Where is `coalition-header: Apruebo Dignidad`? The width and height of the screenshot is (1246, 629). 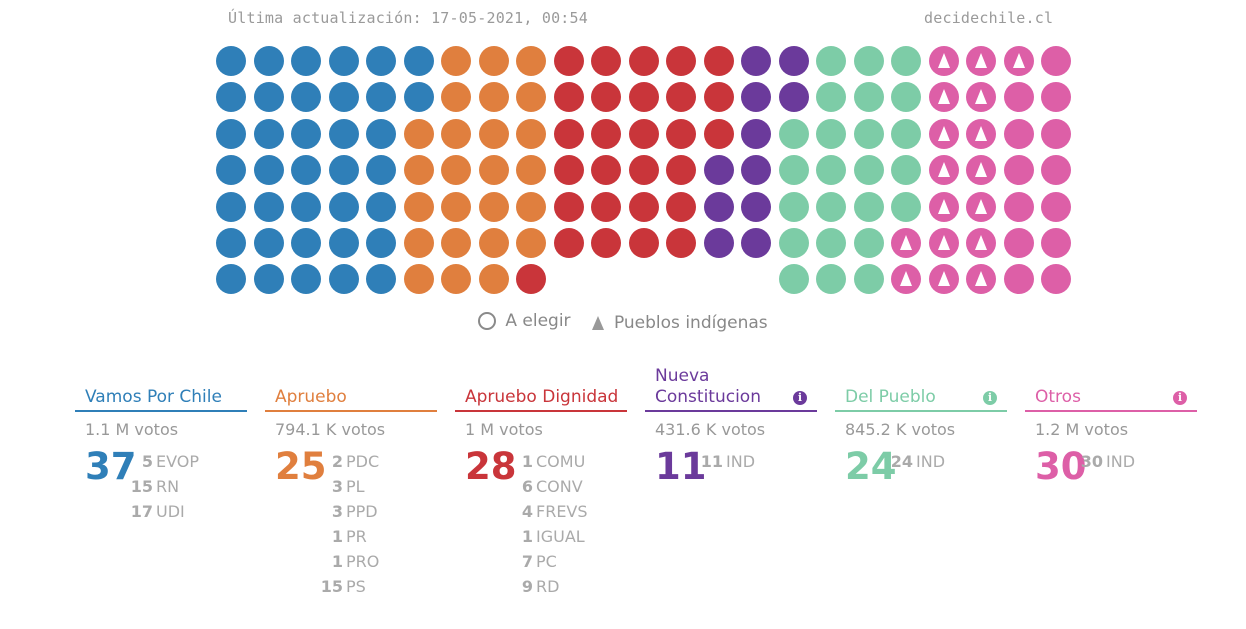 coalition-header: Apruebo Dignidad is located at coordinates (541, 390).